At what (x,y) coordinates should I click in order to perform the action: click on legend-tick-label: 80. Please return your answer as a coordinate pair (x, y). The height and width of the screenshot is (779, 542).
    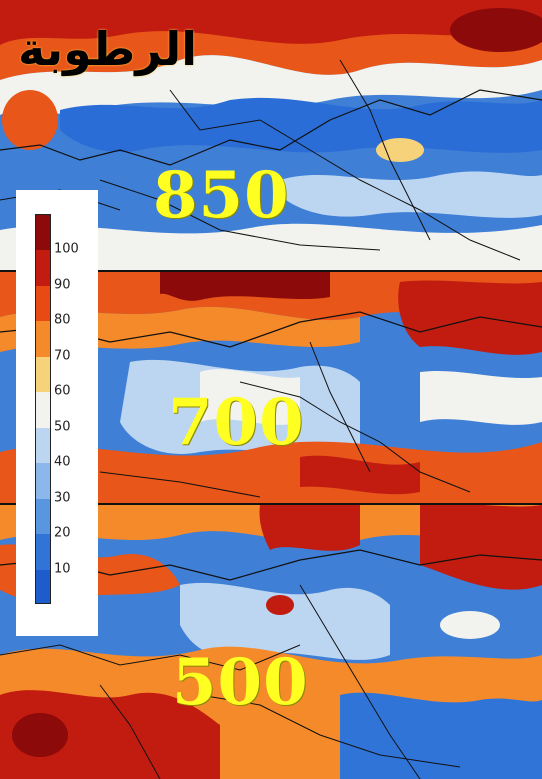
    Looking at the image, I should click on (62, 320).